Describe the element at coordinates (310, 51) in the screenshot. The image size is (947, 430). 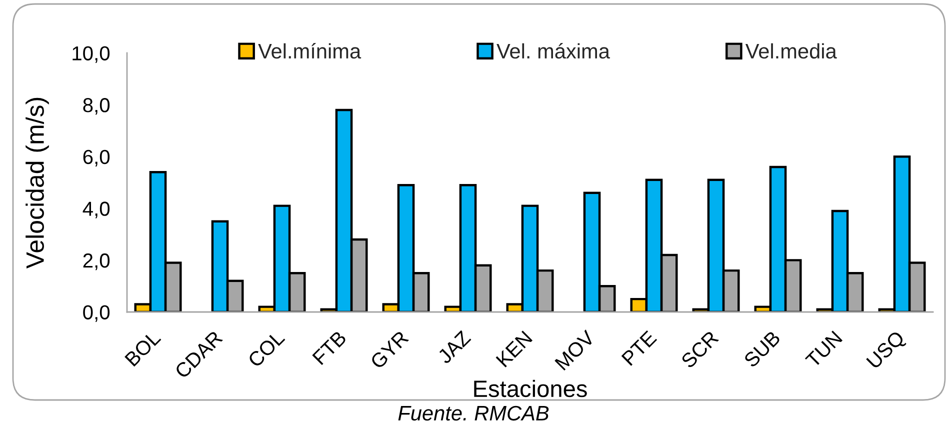
I see `legend-label: Vel.mínima` at that location.